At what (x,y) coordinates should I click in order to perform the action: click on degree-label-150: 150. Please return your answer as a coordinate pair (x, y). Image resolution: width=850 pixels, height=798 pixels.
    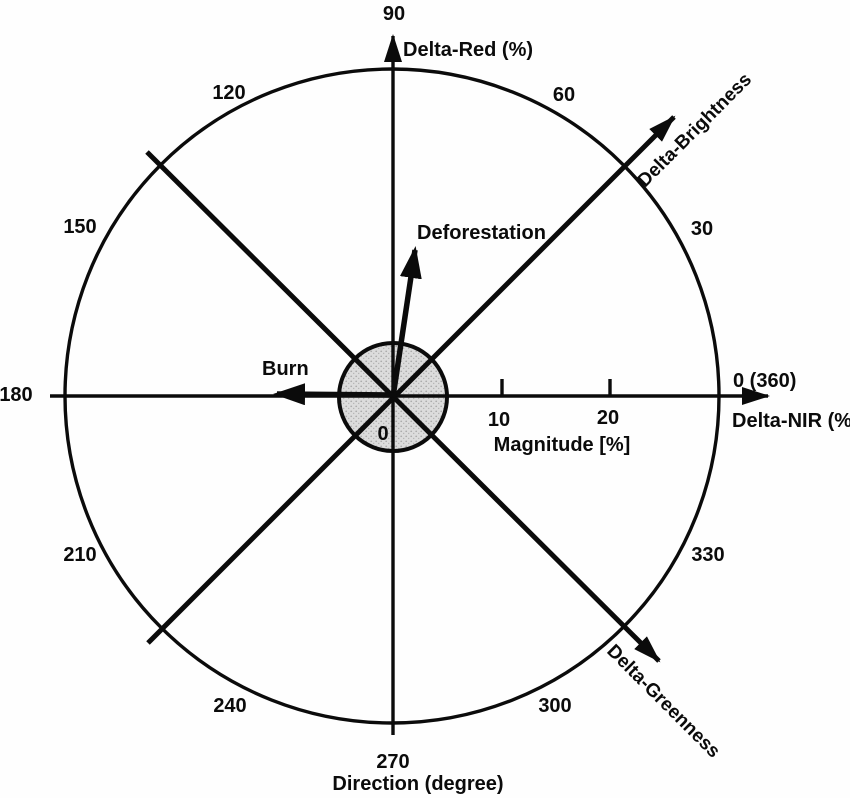
    Looking at the image, I should click on (79, 227).